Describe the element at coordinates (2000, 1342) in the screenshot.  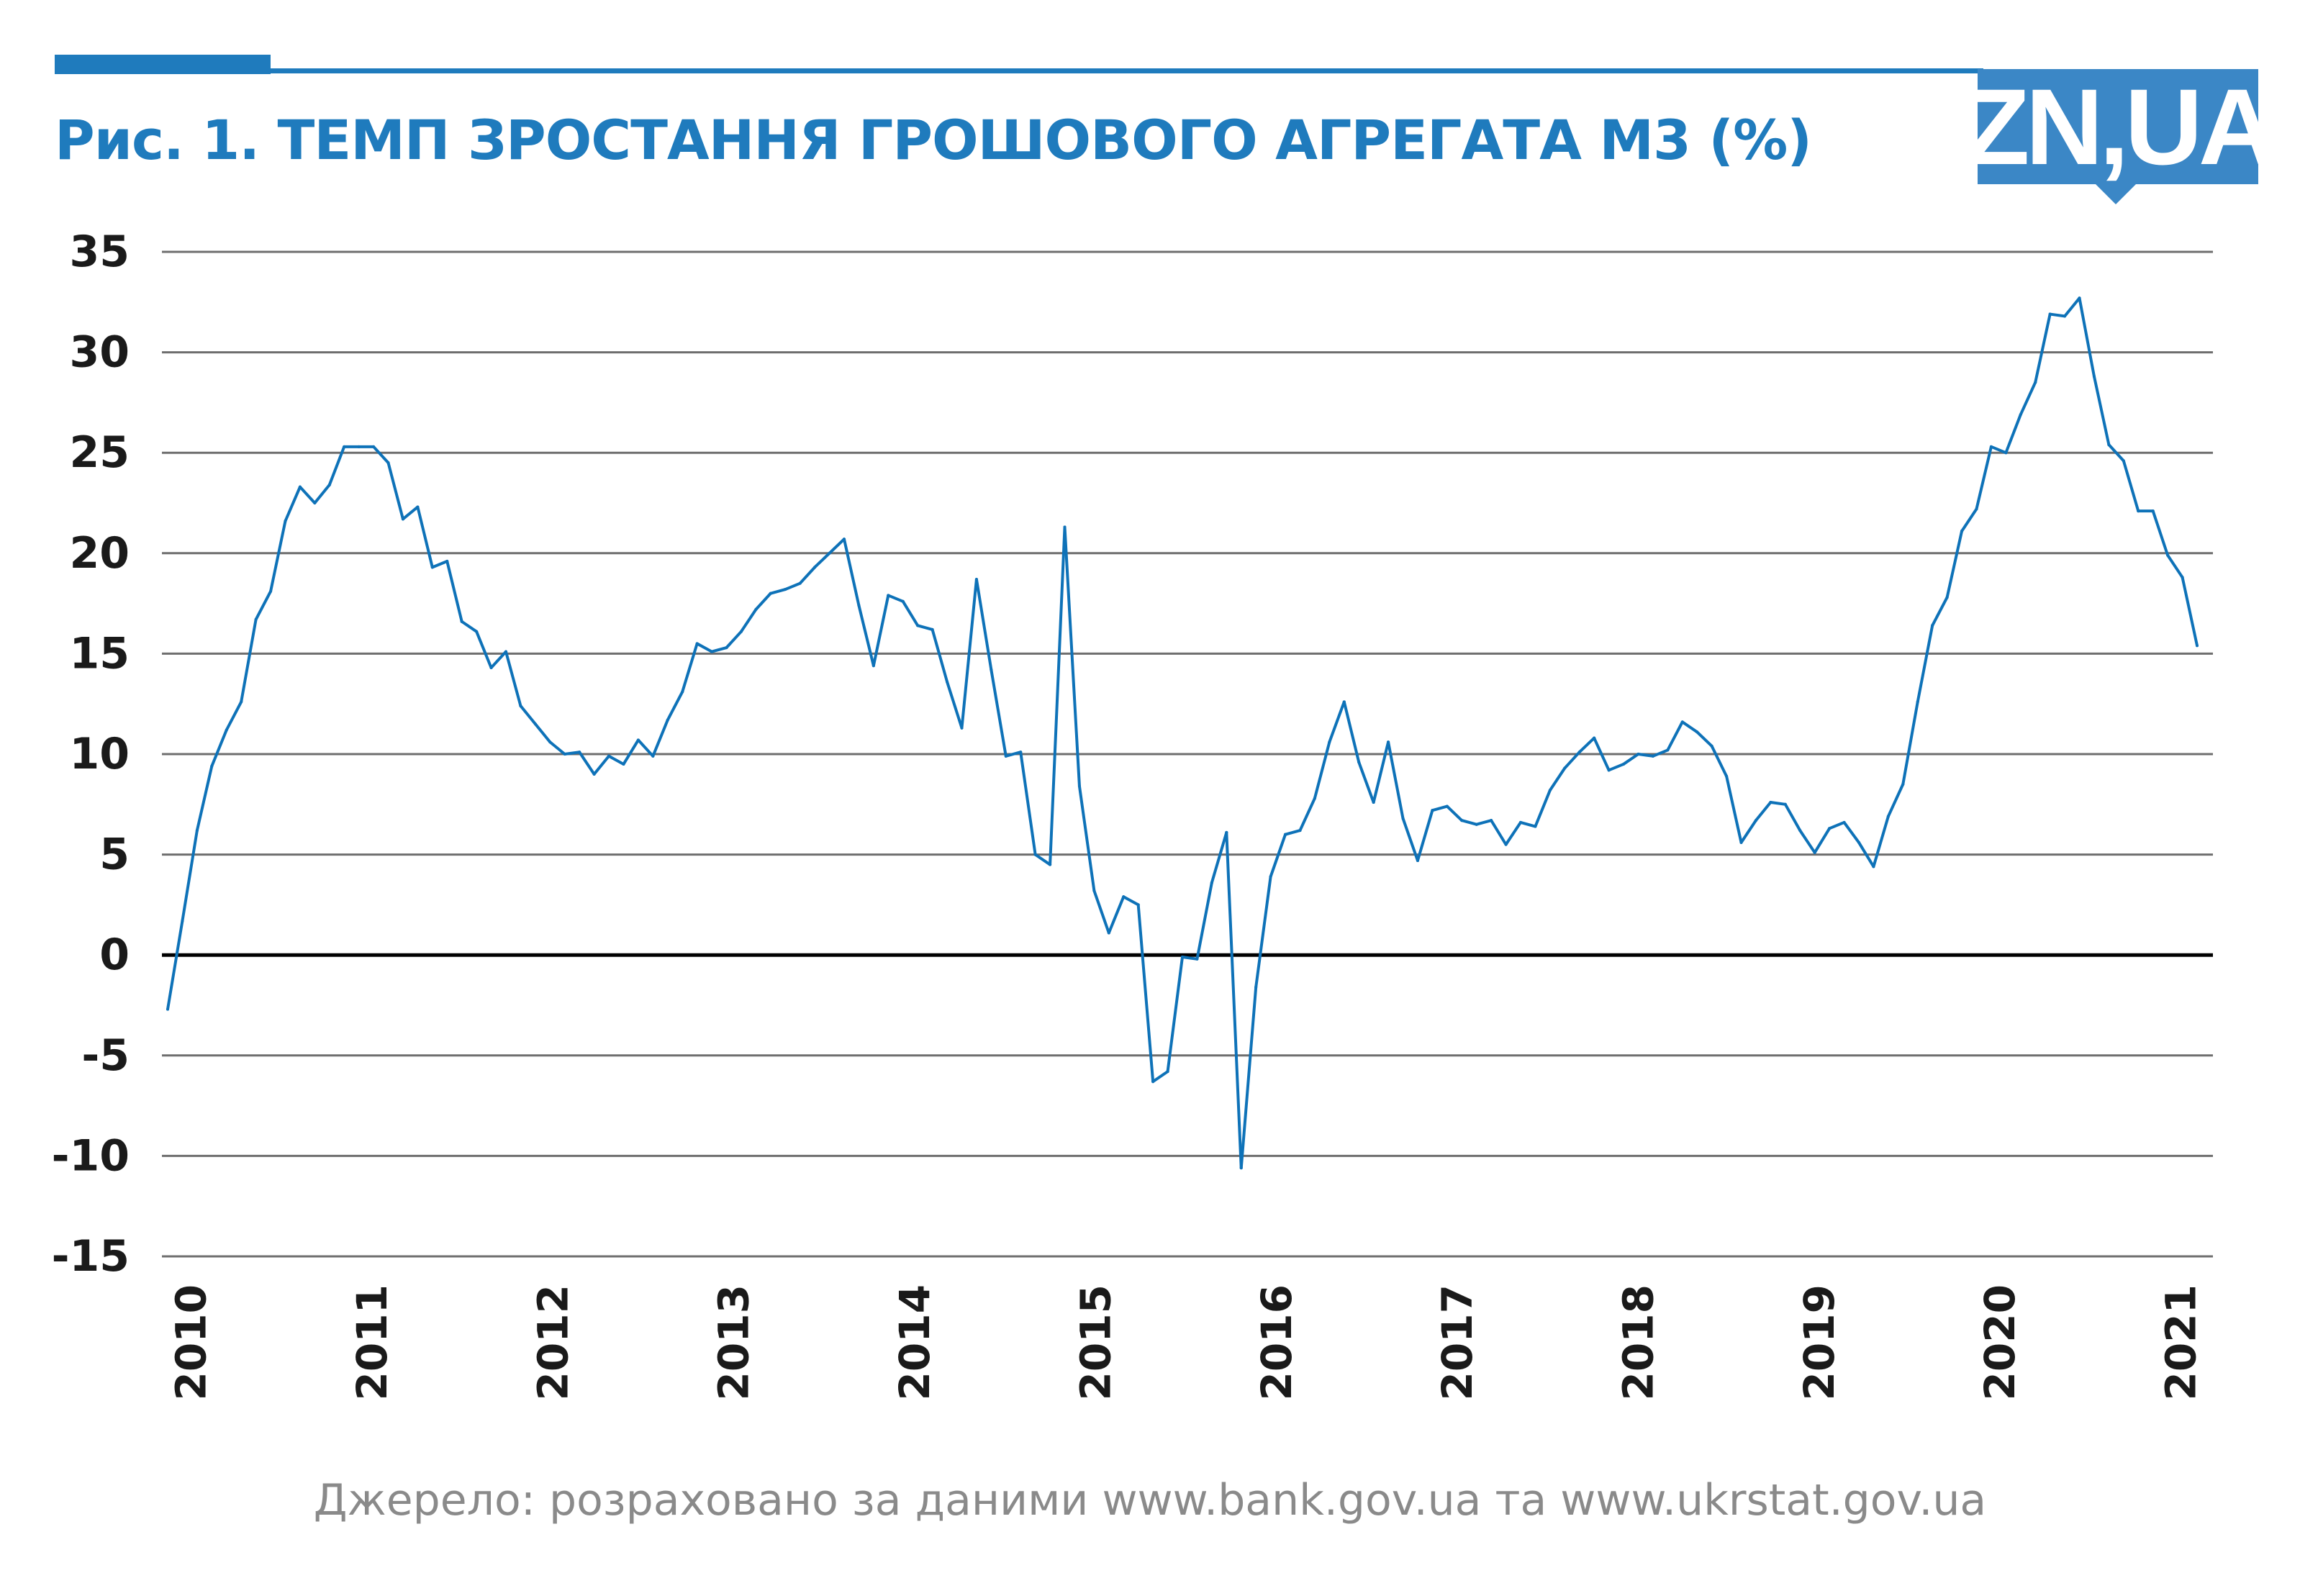
I see `x-tick-label: 2020` at that location.